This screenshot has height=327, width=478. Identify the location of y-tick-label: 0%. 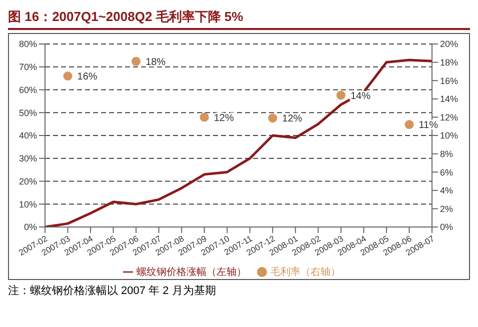
(30, 227).